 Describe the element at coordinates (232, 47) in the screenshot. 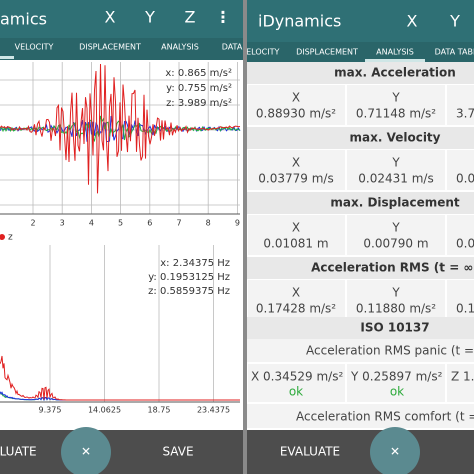

I see `tab: DATA` at that location.